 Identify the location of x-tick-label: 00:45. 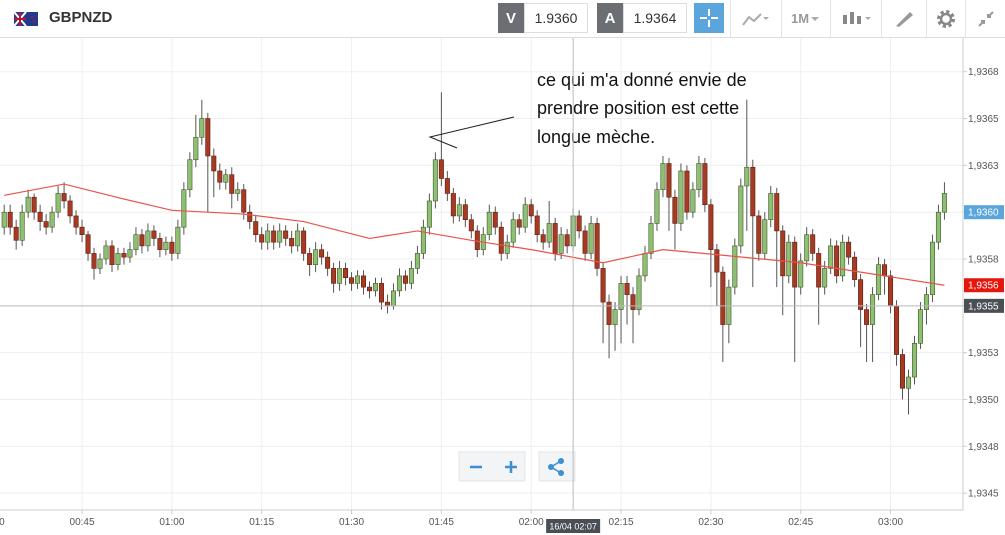
(82, 522).